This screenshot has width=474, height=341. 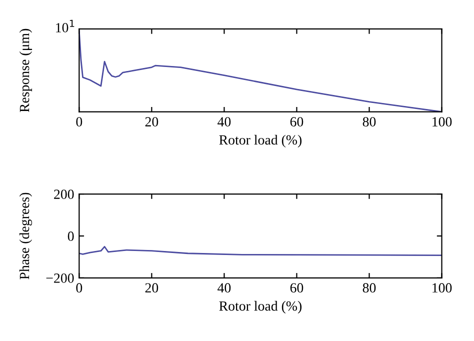 What do you see at coordinates (71, 236) in the screenshot?
I see `y-tick-label: 0` at bounding box center [71, 236].